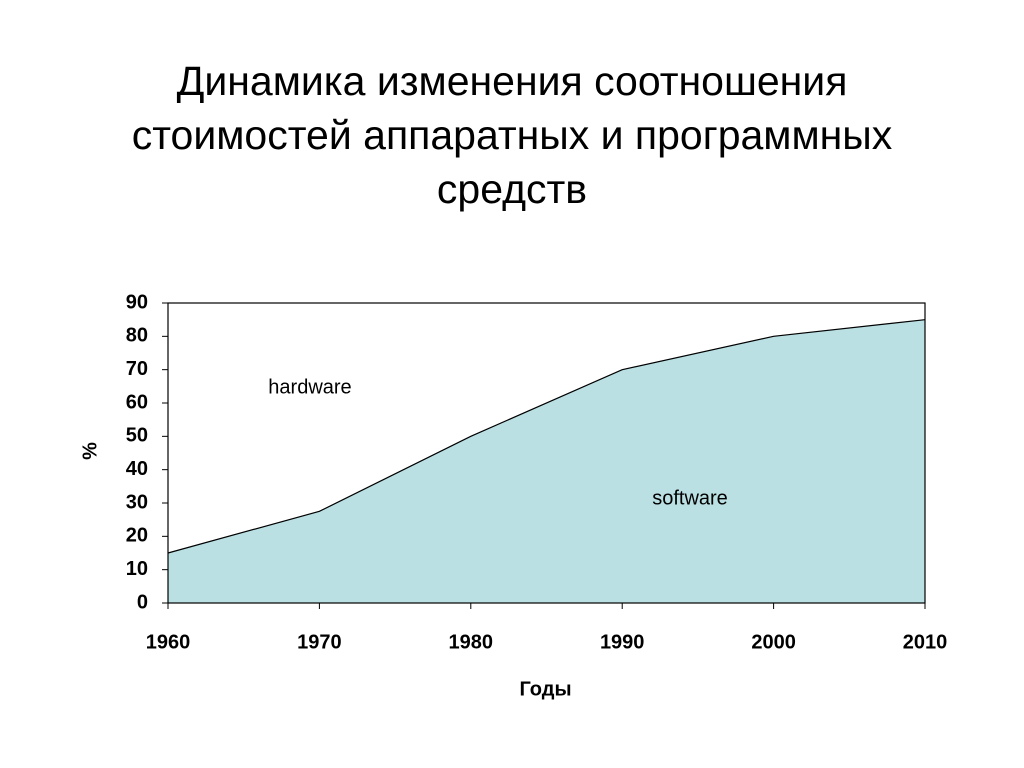 The height and width of the screenshot is (768, 1024). I want to click on annotation: software, so click(690, 498).